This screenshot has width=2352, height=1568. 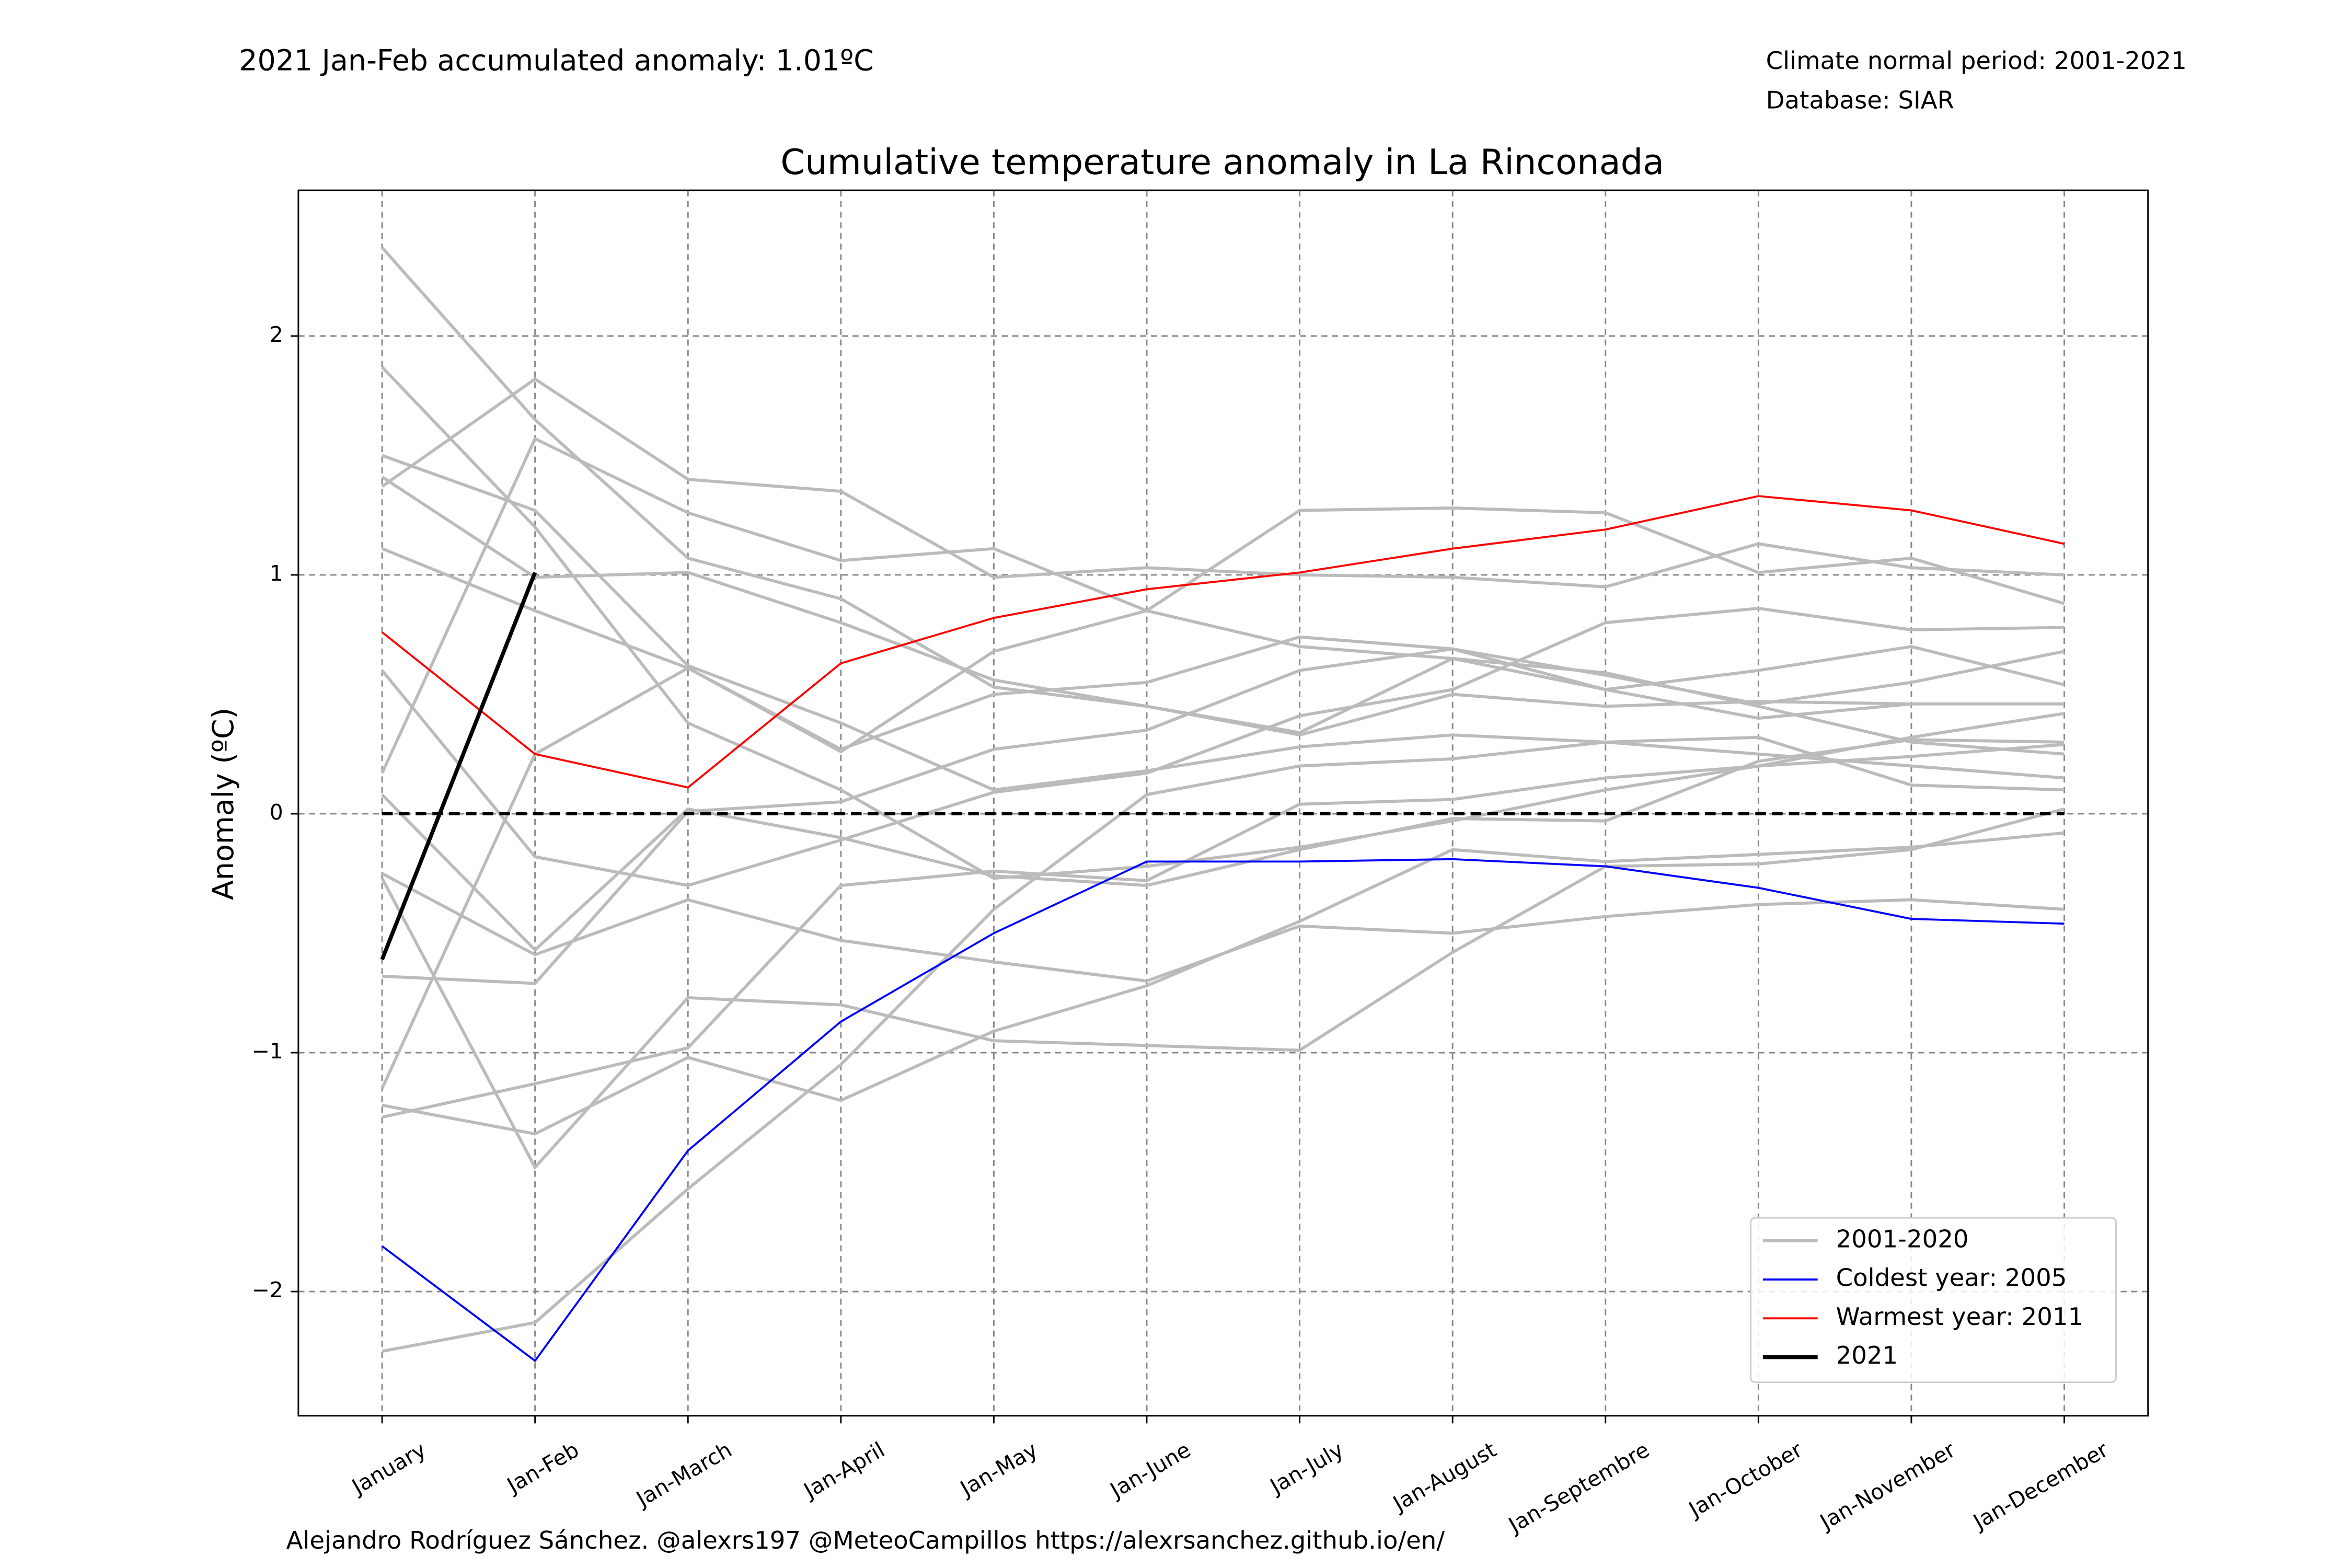 What do you see at coordinates (267, 1289) in the screenshot?
I see `y-tick-label: −2` at bounding box center [267, 1289].